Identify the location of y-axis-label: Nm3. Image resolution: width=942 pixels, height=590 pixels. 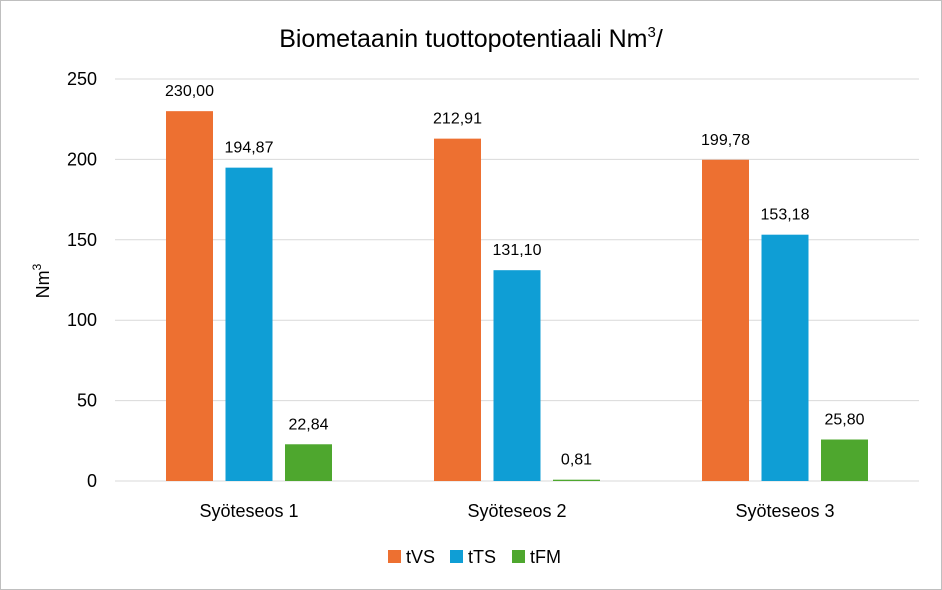
(41, 280).